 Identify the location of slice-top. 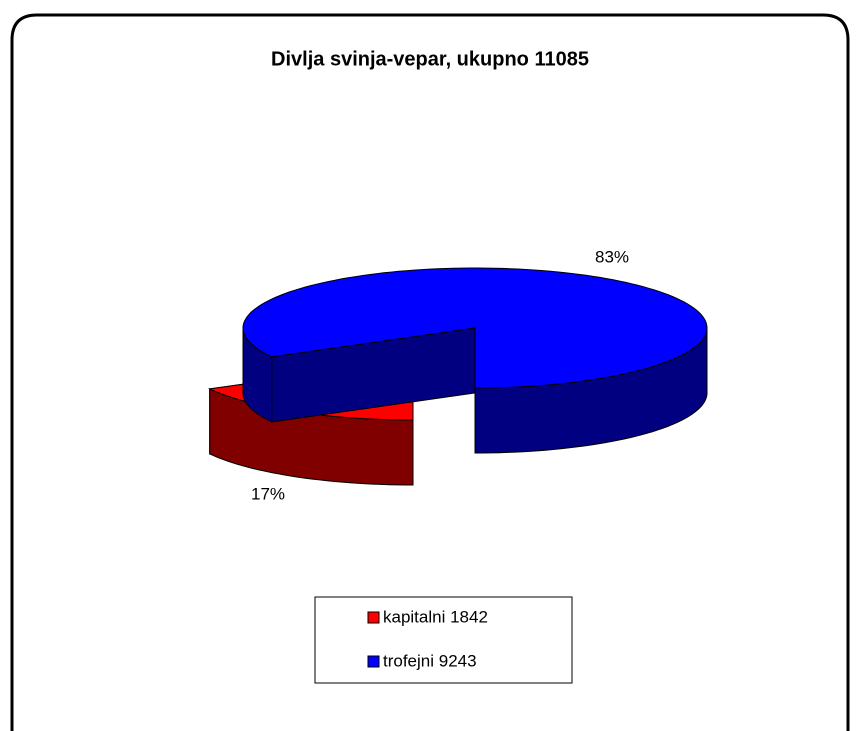
(475, 328).